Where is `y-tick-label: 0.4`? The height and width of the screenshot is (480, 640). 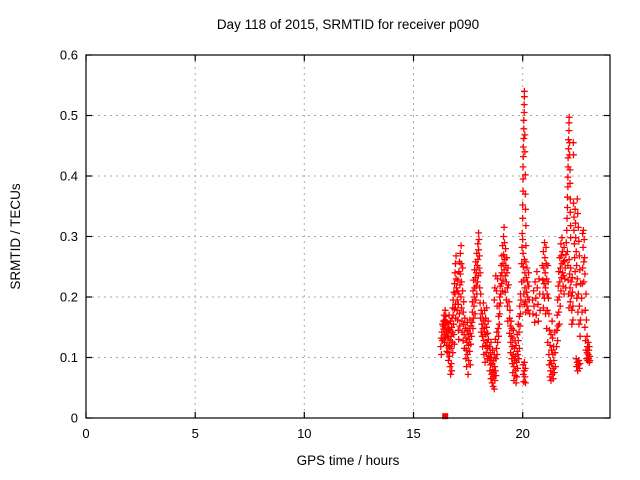
y-tick-label: 0.4 is located at coordinates (69, 176).